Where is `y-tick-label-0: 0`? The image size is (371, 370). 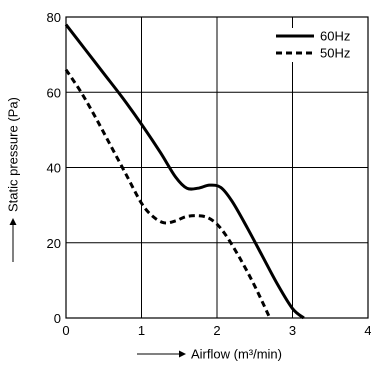
y-tick-label-0: 0 is located at coordinates (57, 318).